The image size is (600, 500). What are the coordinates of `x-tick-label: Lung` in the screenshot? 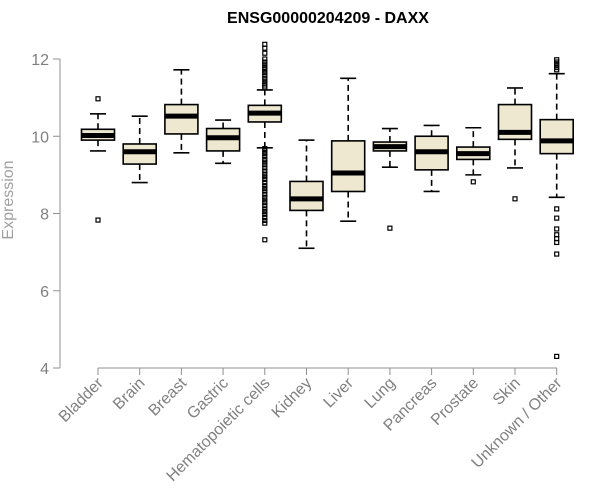 It's located at (380, 393).